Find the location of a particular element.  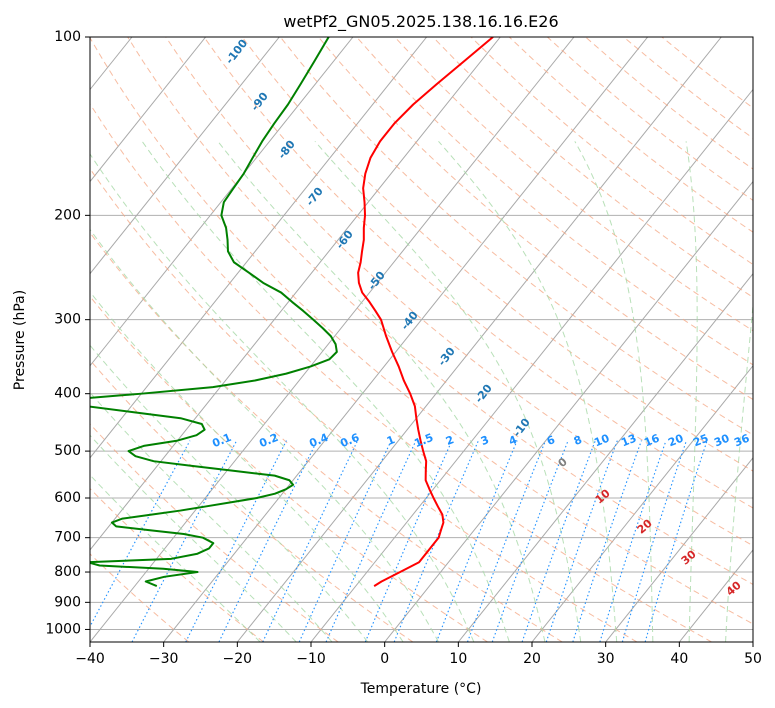

y-tick-label: 400 is located at coordinates (67, 394).